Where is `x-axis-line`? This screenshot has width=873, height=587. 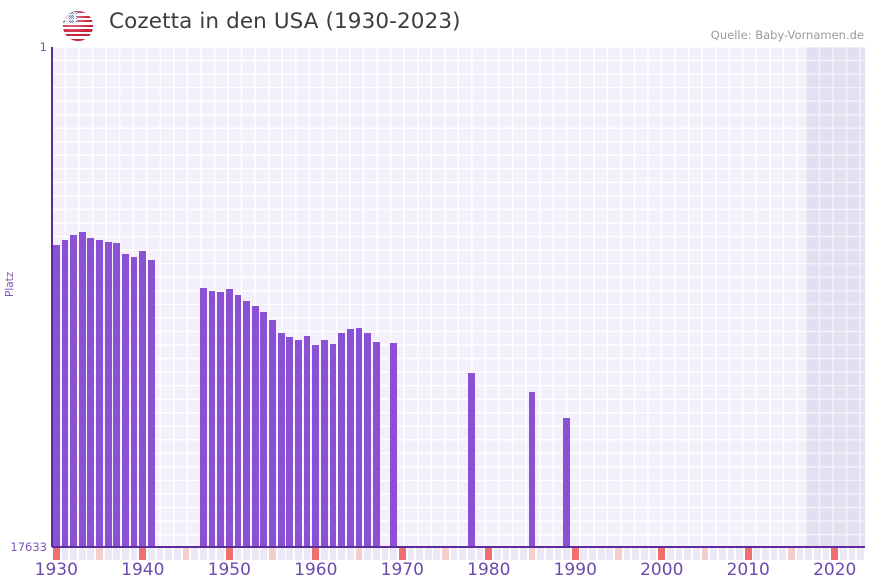
x-axis-line is located at coordinates (458, 547).